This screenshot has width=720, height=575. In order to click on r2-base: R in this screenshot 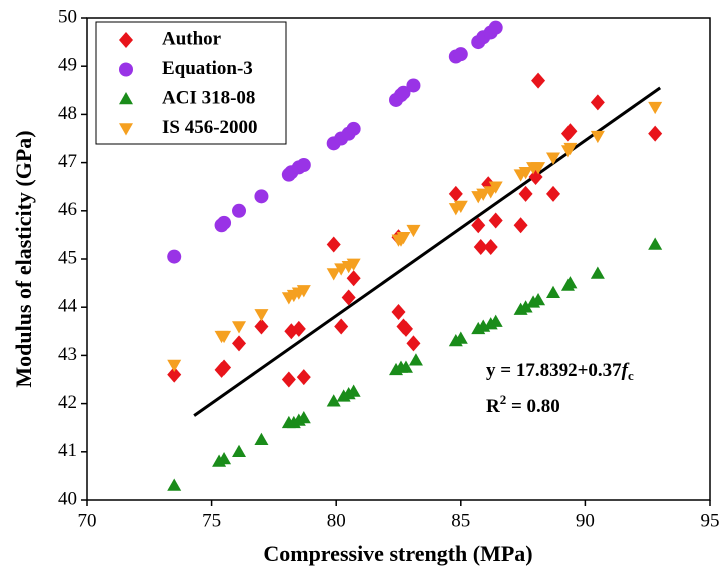, I will do `click(493, 406)`.